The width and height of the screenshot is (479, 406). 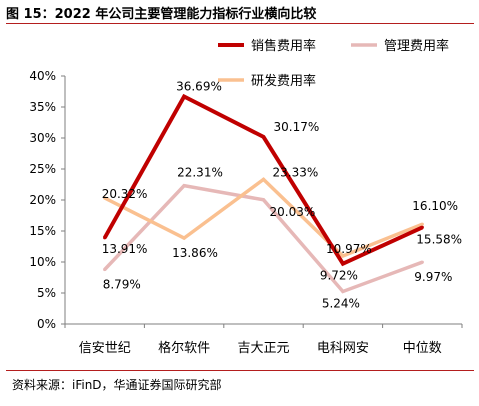 I want to click on y-tick-label: 30%, so click(x=42, y=138).